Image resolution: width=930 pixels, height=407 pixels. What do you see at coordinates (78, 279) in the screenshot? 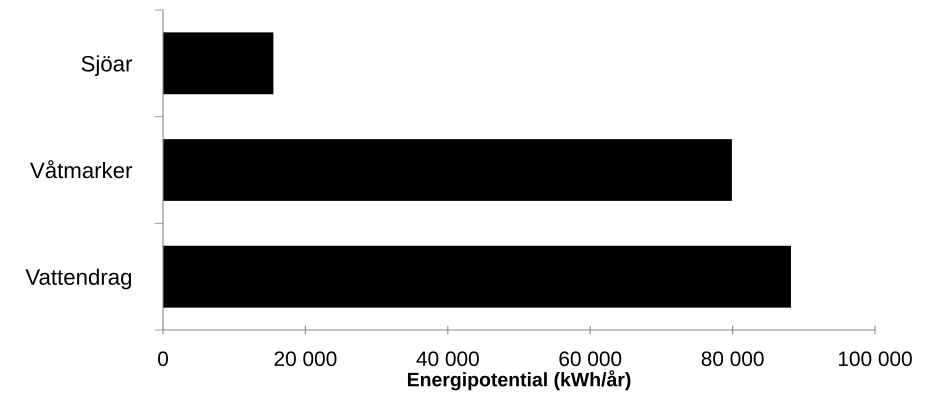
I see `y-tick-label: Vattendrag` at bounding box center [78, 279].